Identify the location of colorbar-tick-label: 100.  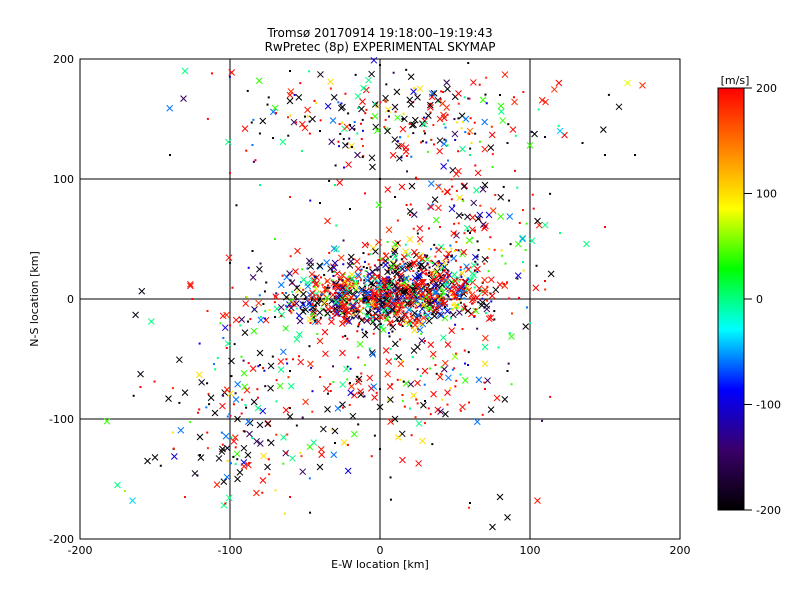
(766, 194).